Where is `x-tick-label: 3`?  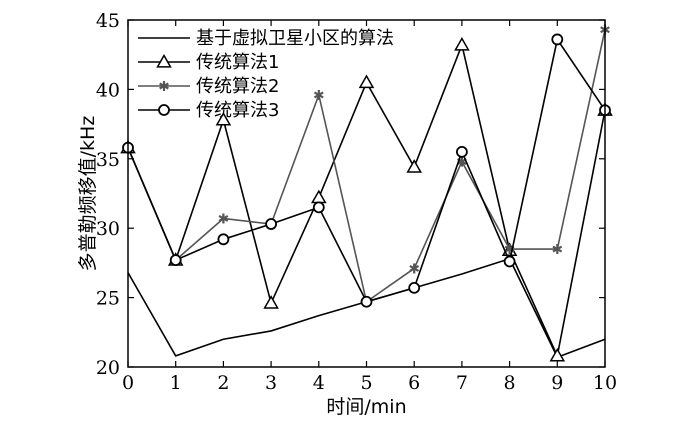
x-tick-label: 3 is located at coordinates (271, 383).